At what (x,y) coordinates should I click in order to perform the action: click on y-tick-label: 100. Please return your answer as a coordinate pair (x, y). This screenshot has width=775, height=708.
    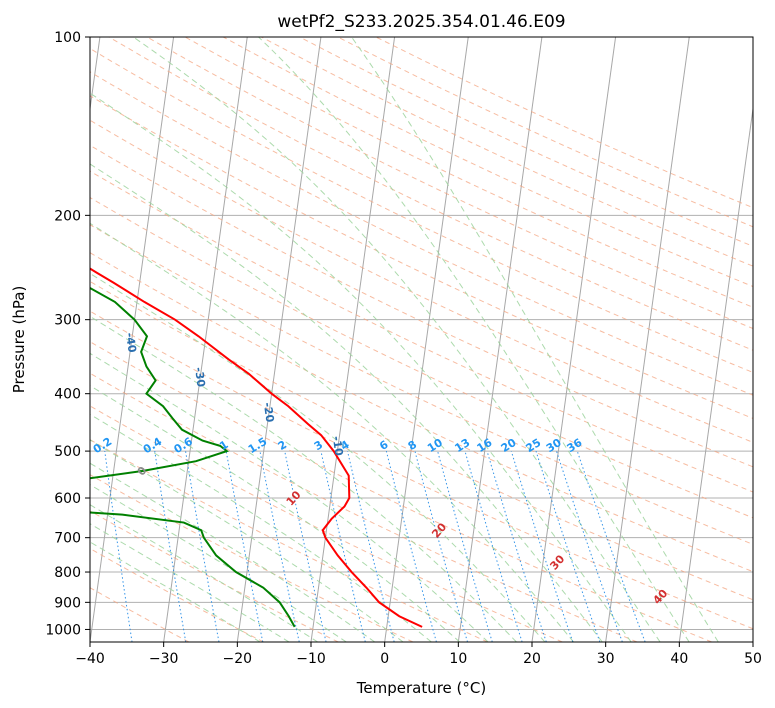
    Looking at the image, I should click on (67, 38).